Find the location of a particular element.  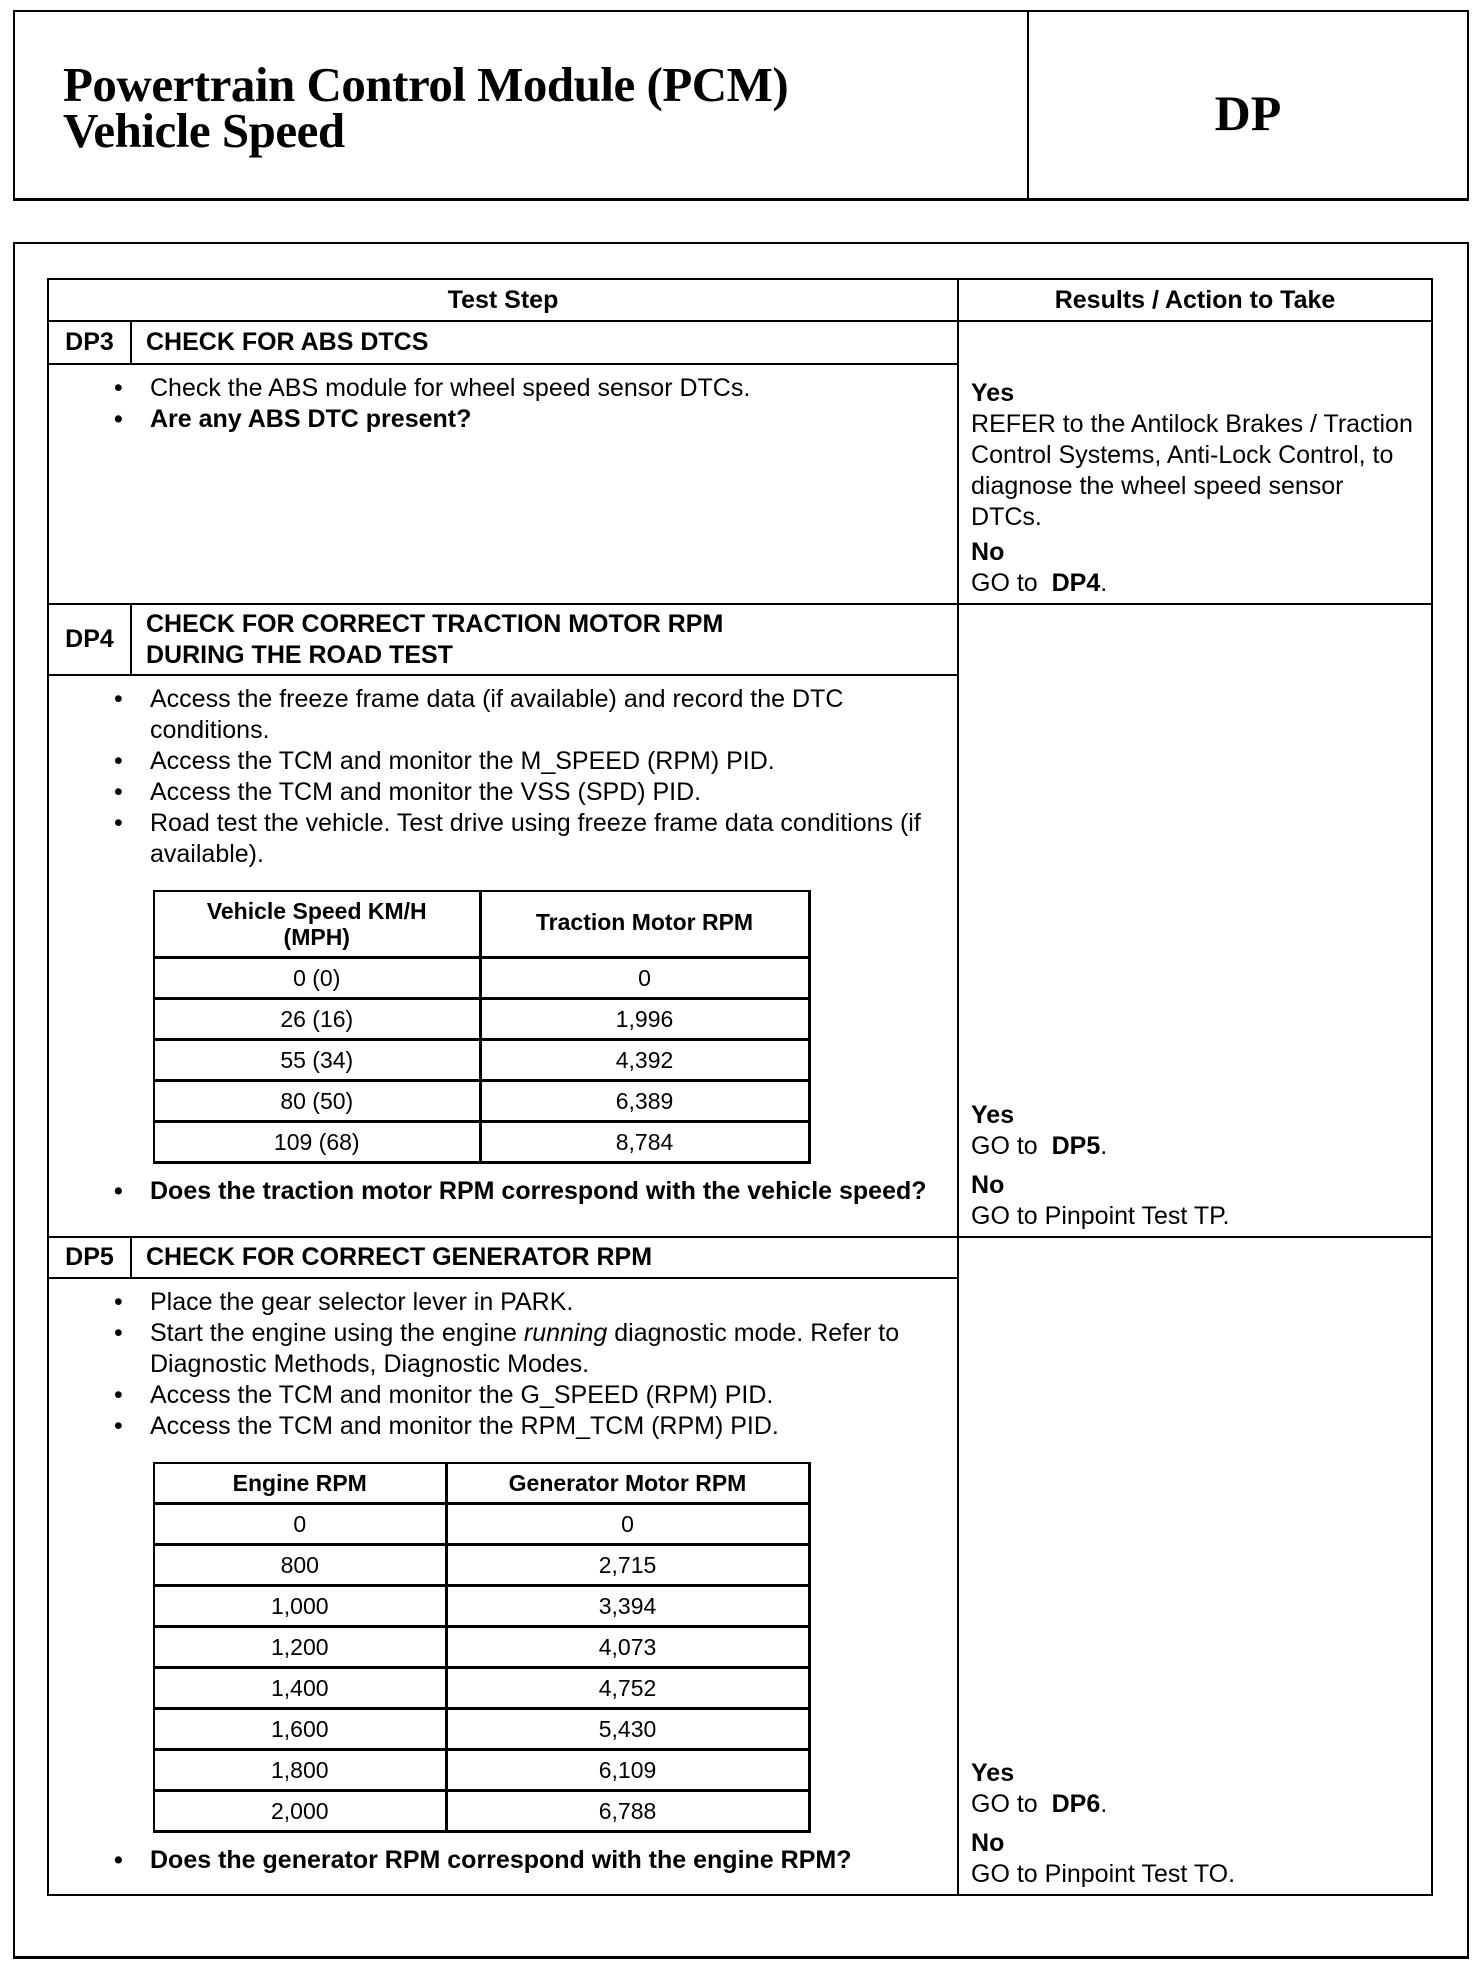

section-code: DP is located at coordinates (1248, 113).